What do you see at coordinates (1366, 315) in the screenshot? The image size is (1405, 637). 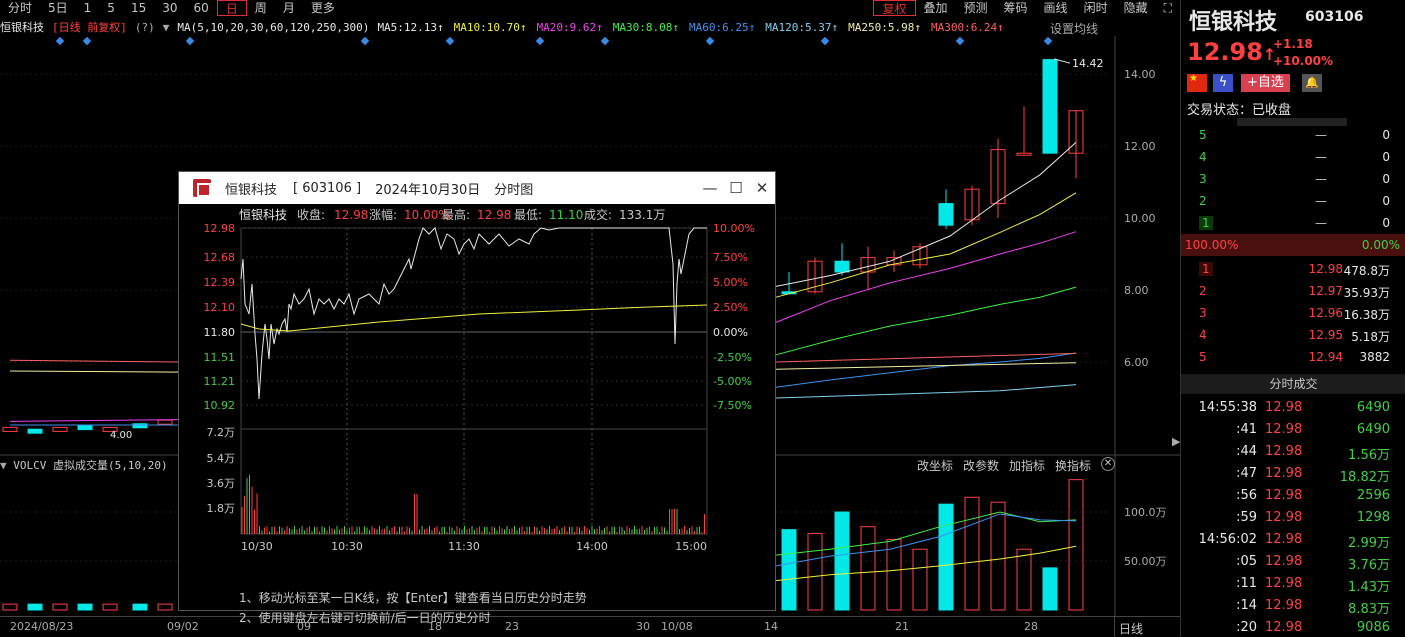 I see `bid-volume: 16.38万` at bounding box center [1366, 315].